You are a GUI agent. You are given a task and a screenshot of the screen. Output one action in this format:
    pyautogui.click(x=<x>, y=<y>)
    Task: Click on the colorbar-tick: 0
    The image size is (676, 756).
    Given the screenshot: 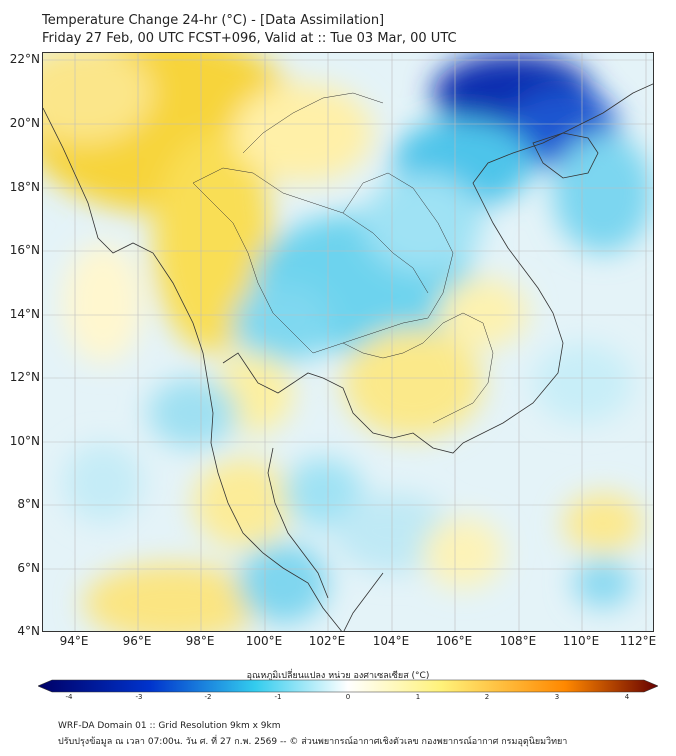 What is the action you would take?
    pyautogui.click(x=348, y=697)
    